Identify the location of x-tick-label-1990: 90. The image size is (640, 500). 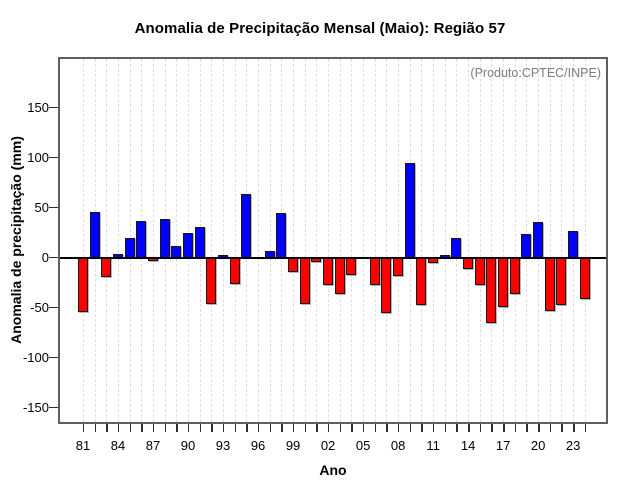
(188, 445).